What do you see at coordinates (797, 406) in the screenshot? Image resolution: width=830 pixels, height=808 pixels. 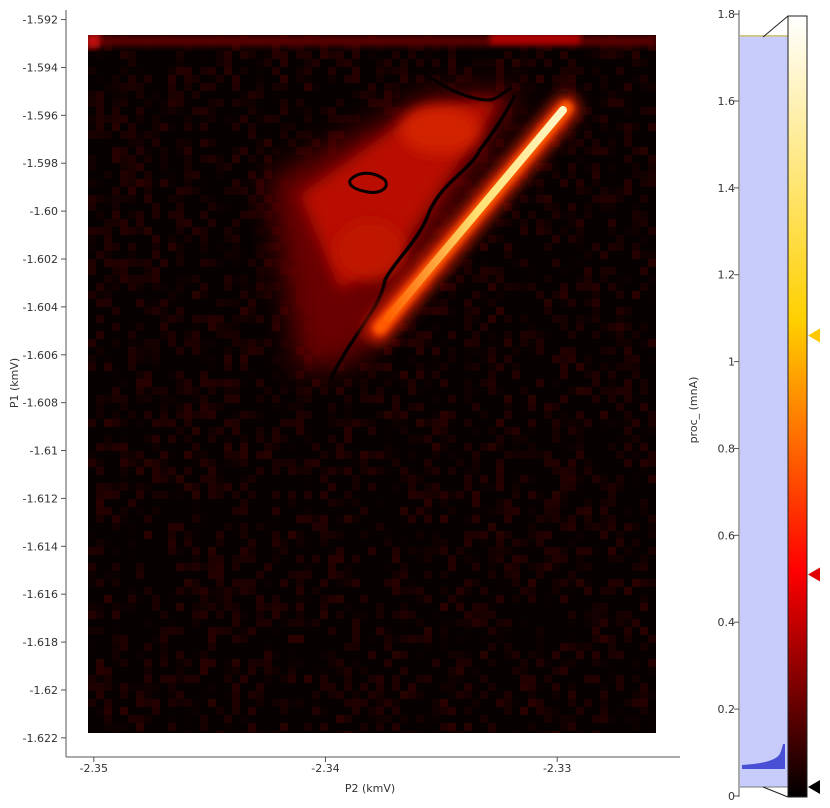 I see `colormap-gradient-bar` at bounding box center [797, 406].